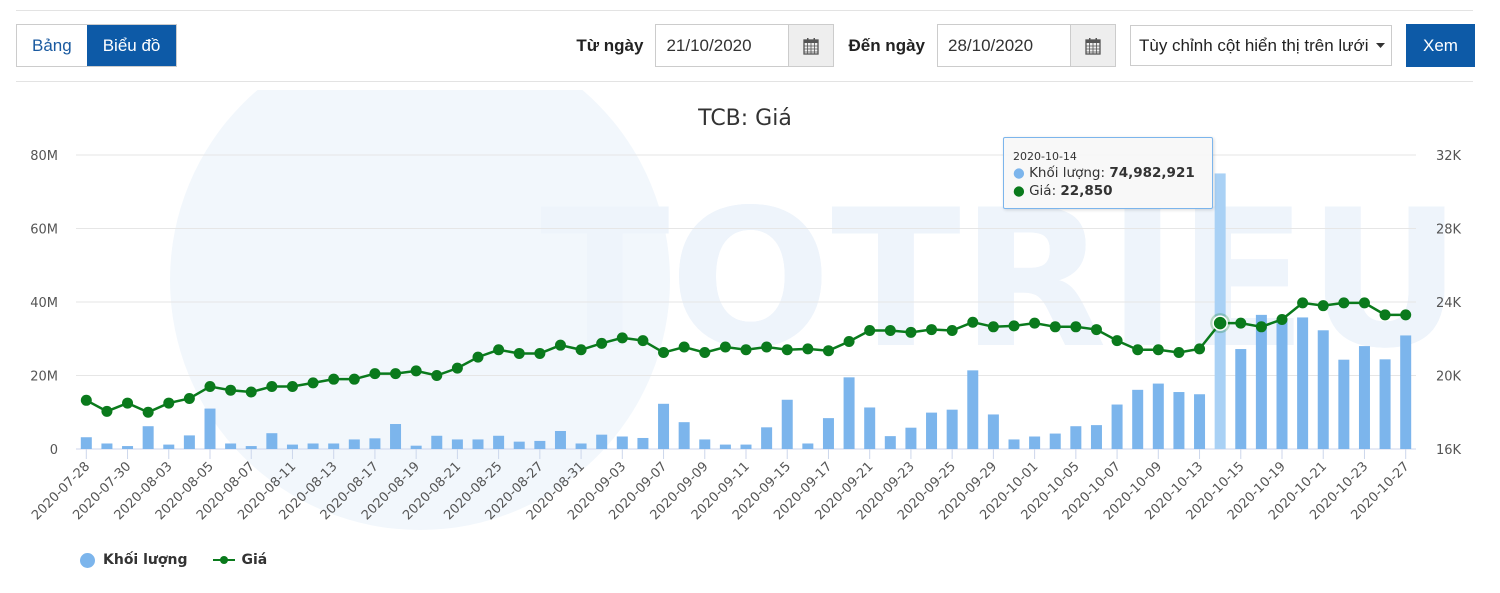 The image size is (1500, 593). Describe the element at coordinates (240, 560) in the screenshot. I see `legend-price: Giá` at that location.